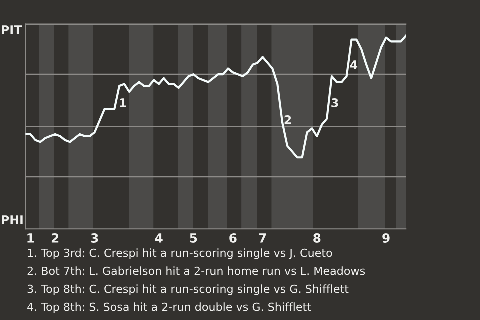 Image resolution: width=480 pixels, height=320 pixels. I want to click on annotation: 1, so click(123, 103).